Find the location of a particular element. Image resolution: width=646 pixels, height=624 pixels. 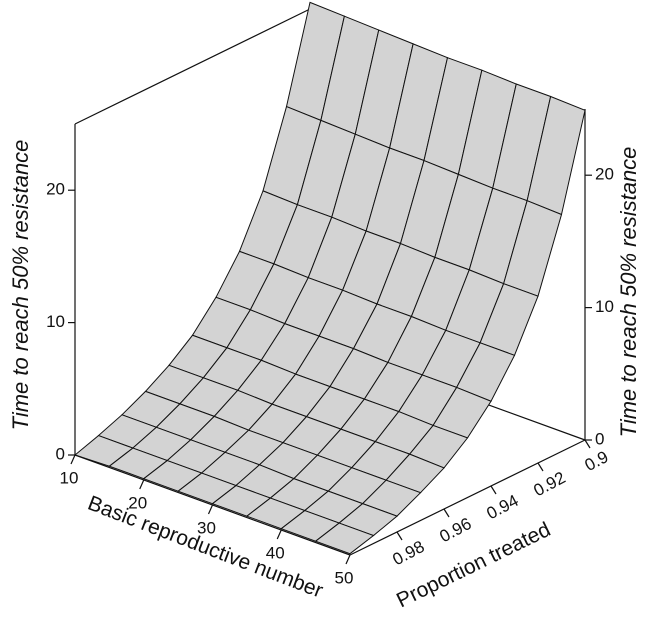

z-tick-label: 10 is located at coordinates (55, 321).